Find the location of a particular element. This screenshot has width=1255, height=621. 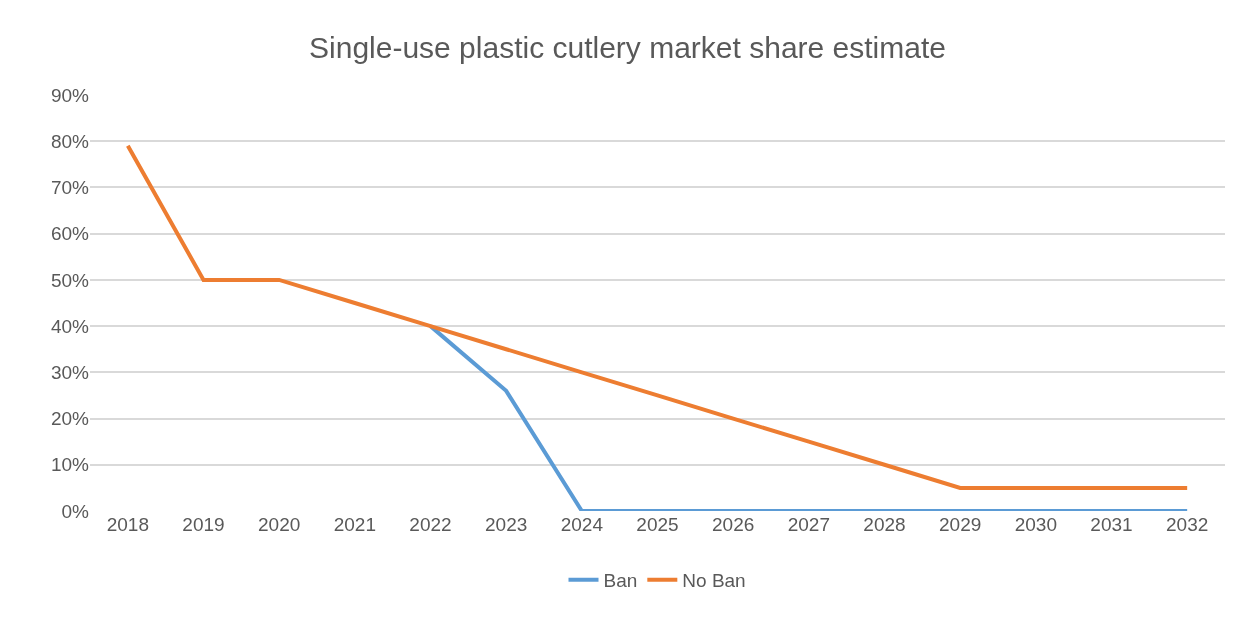

legend-label: Ban is located at coordinates (620, 581).